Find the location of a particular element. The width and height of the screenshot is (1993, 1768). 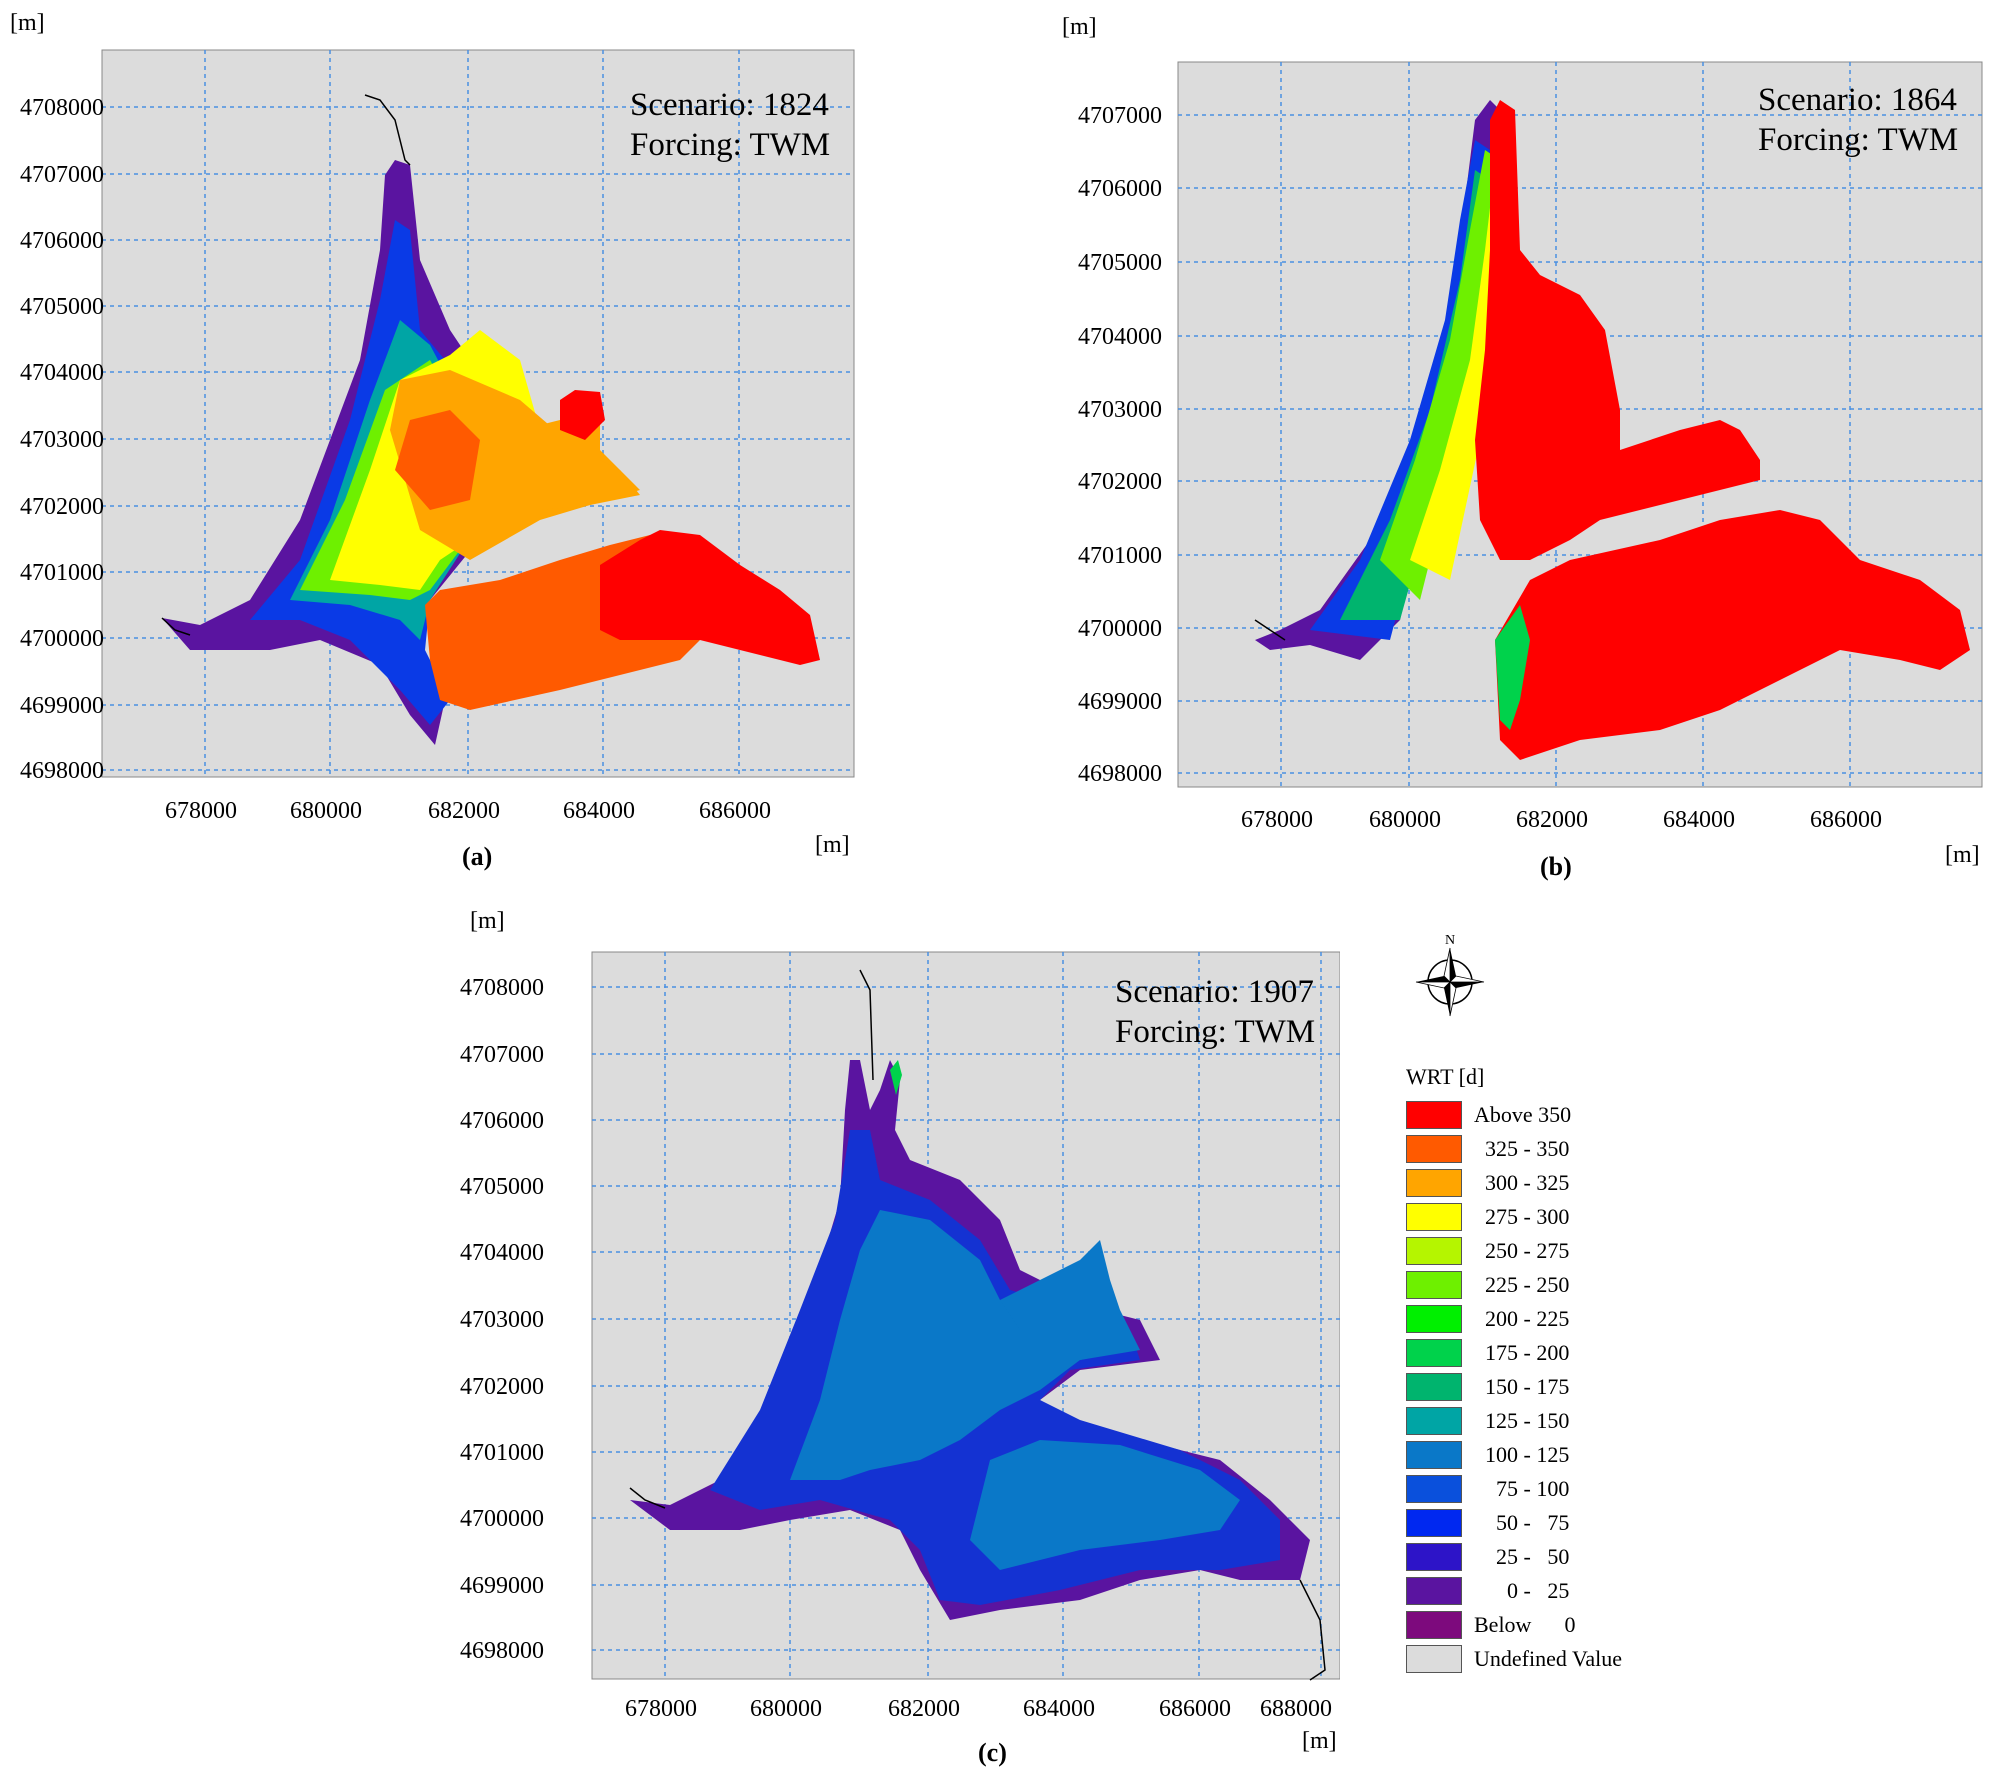

legend-item: 325 - 350 is located at coordinates (1487, 1149).